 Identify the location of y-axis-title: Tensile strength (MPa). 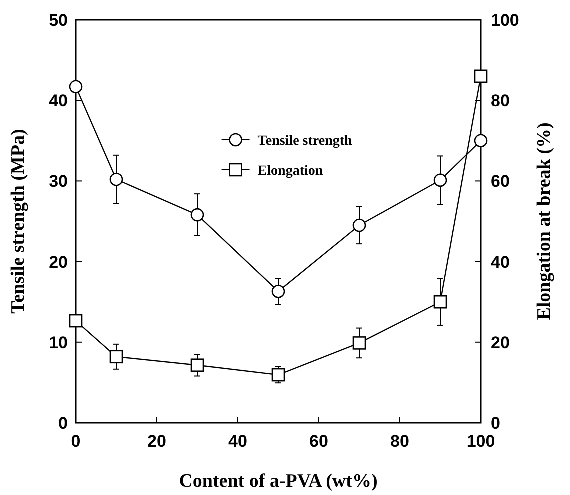
(18, 221).